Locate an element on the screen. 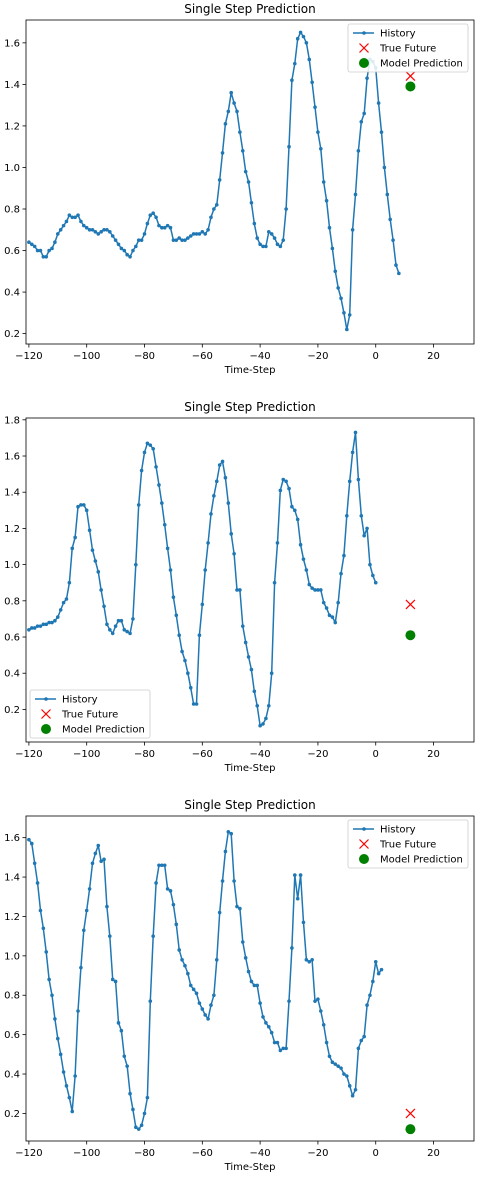  x-tick-label: −80 is located at coordinates (144, 1153).